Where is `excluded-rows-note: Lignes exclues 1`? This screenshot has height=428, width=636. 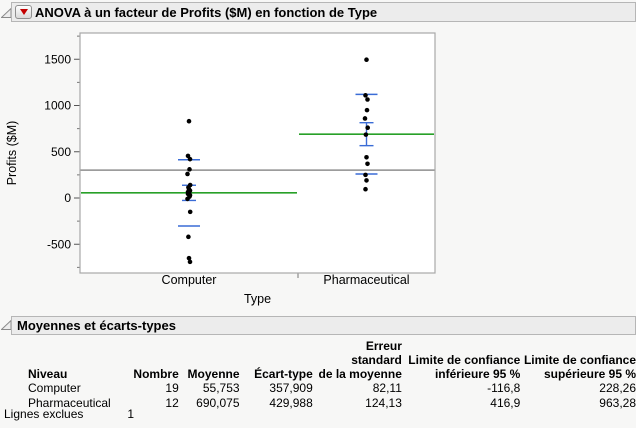
excluded-rows-note: Lignes exclues 1 is located at coordinates (69, 414).